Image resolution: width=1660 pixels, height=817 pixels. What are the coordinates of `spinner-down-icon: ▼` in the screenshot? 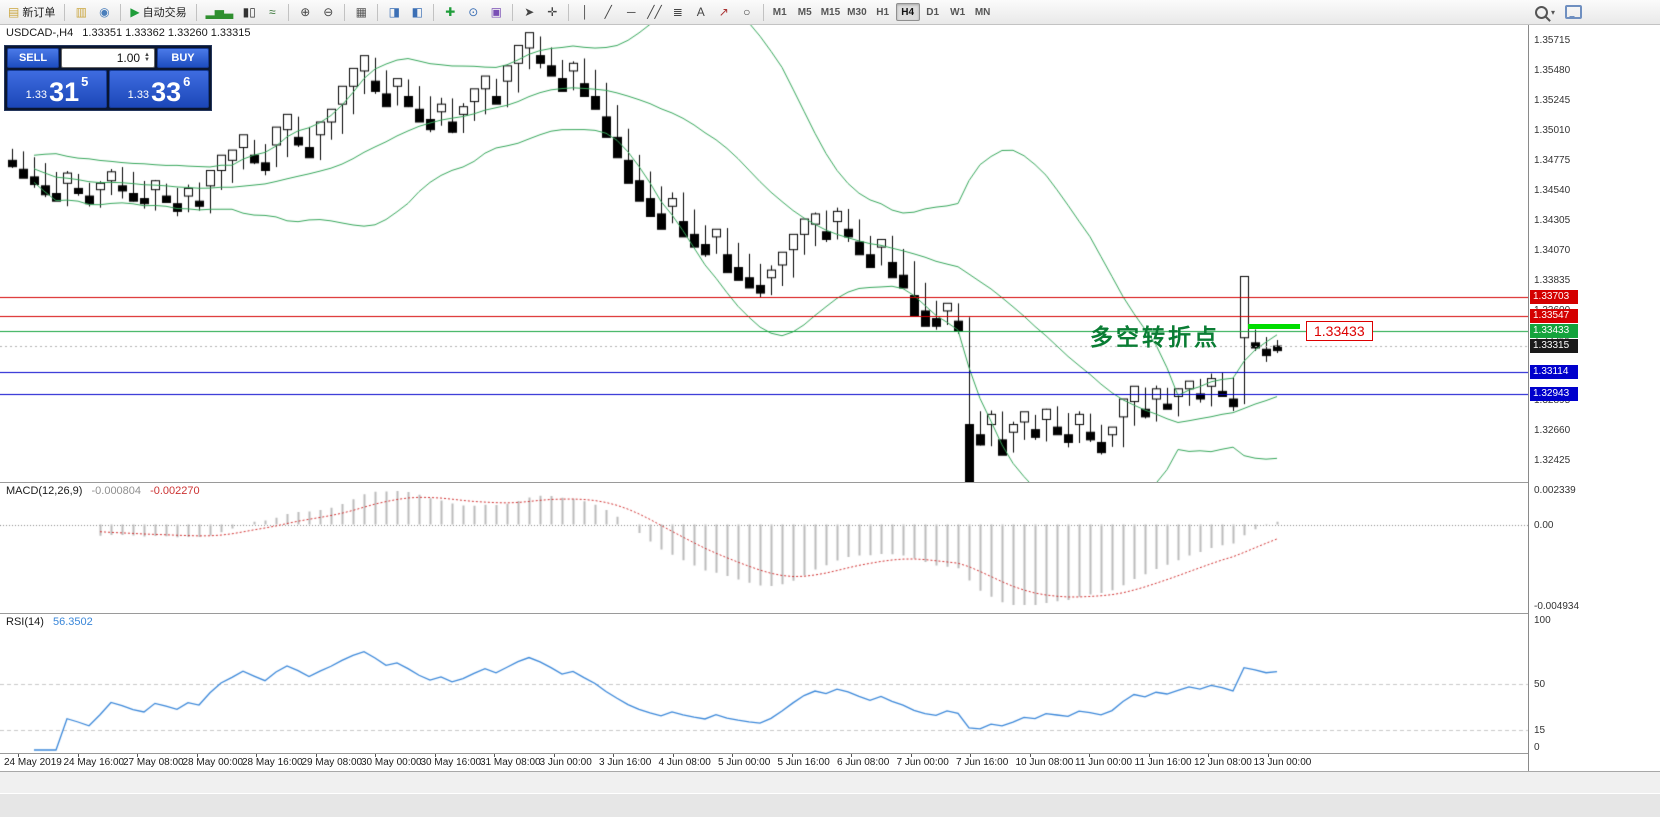 It's located at (147, 60).